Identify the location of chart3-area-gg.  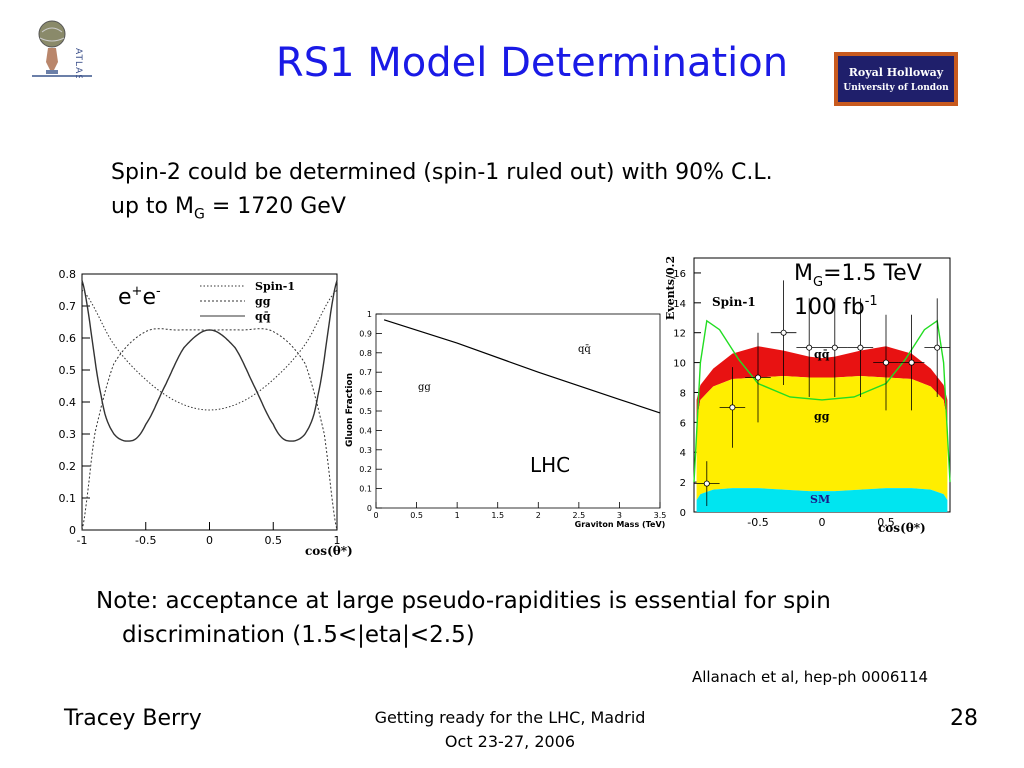
(822, 438).